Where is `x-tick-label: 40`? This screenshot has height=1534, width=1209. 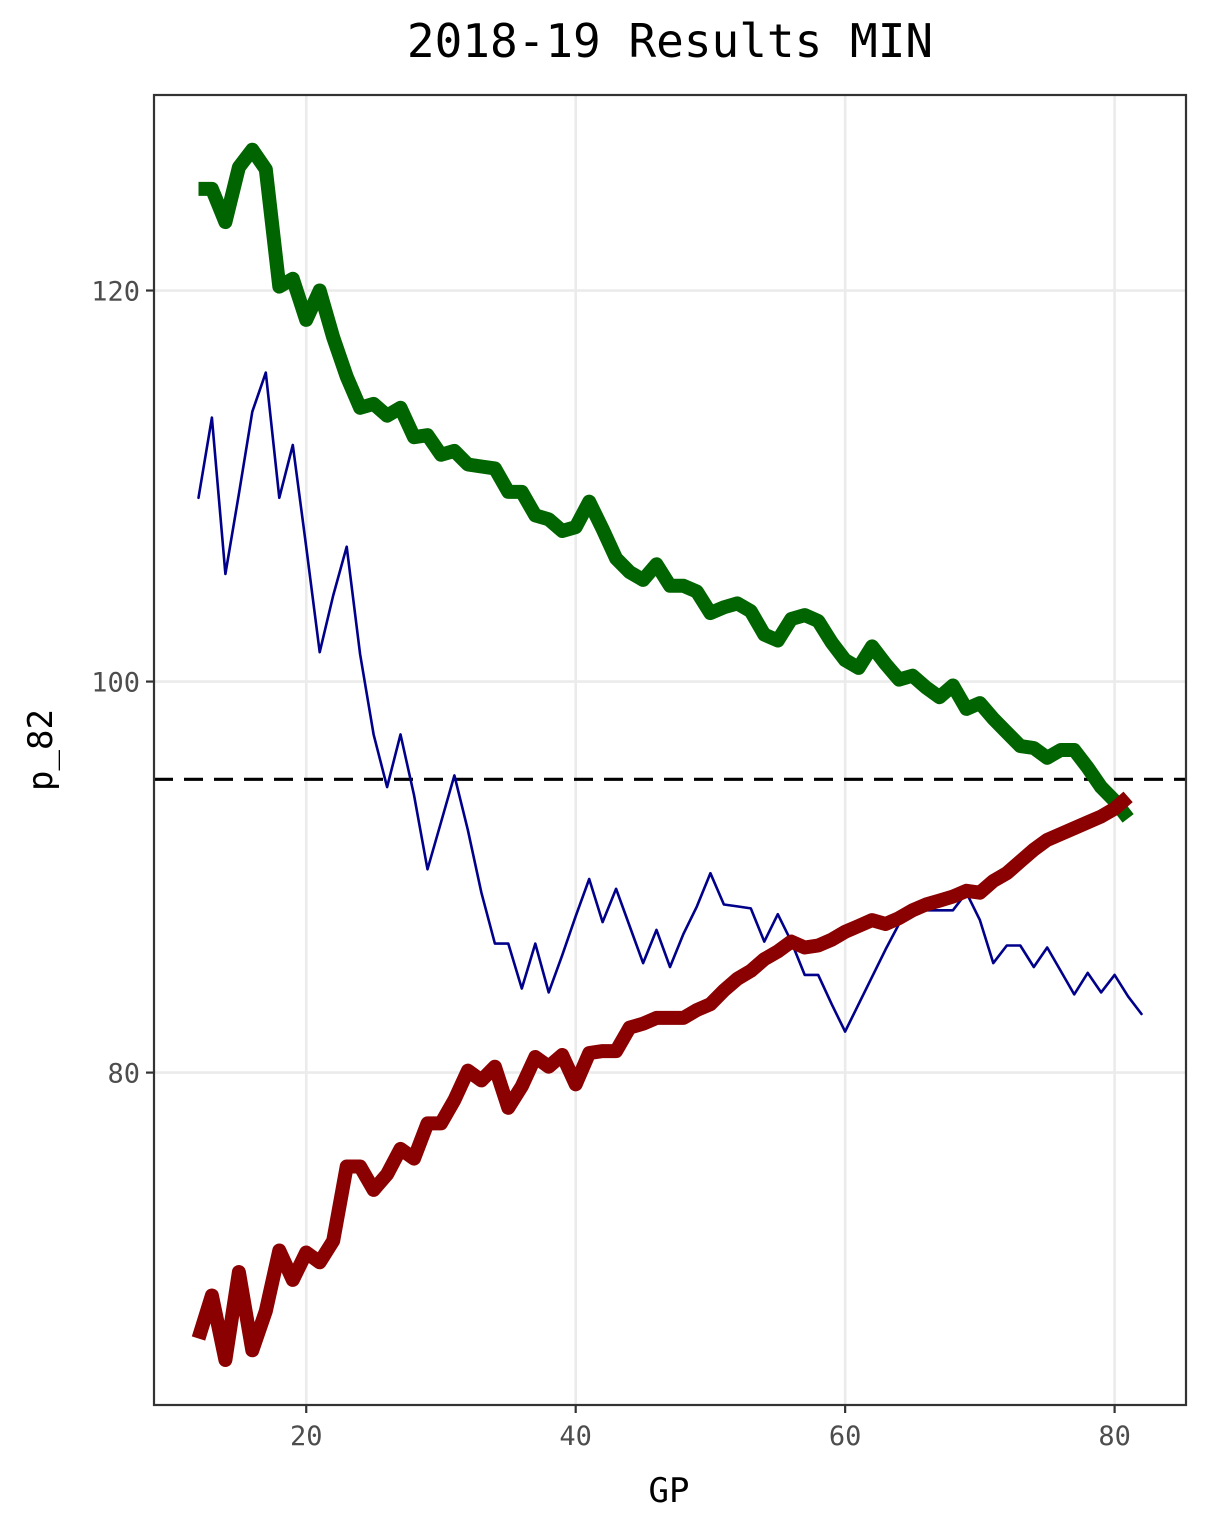
x-tick-label: 40 is located at coordinates (575, 1436).